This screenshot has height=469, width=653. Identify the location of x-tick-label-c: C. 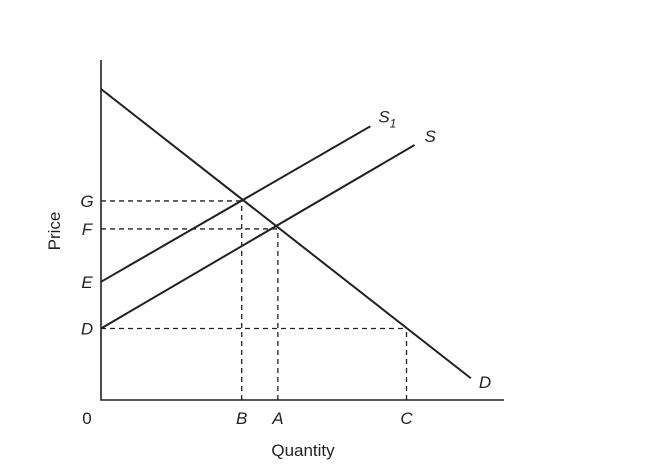
(406, 418).